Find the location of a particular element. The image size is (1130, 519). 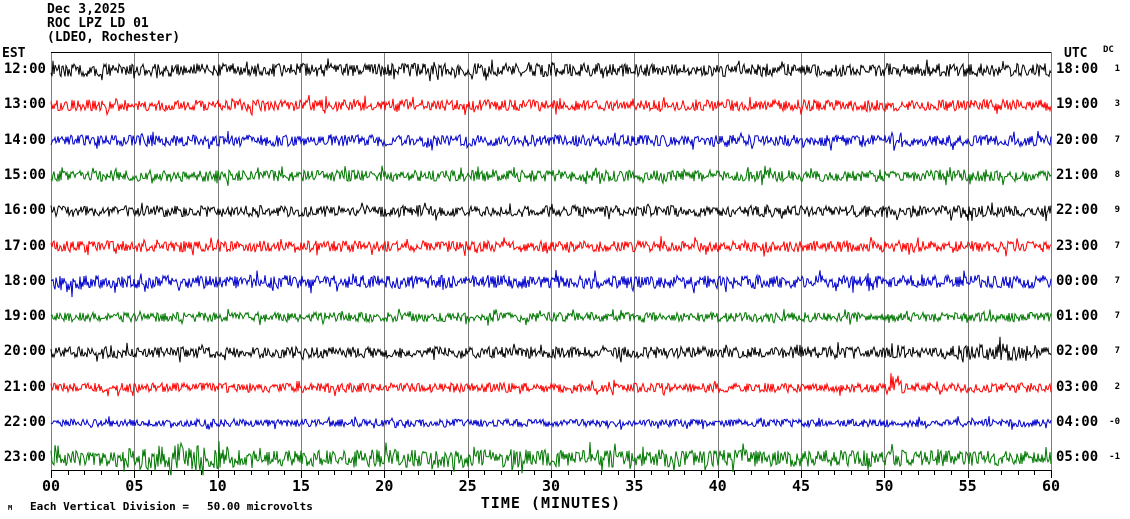

utc-time-label: 05:00 is located at coordinates (1077, 457).